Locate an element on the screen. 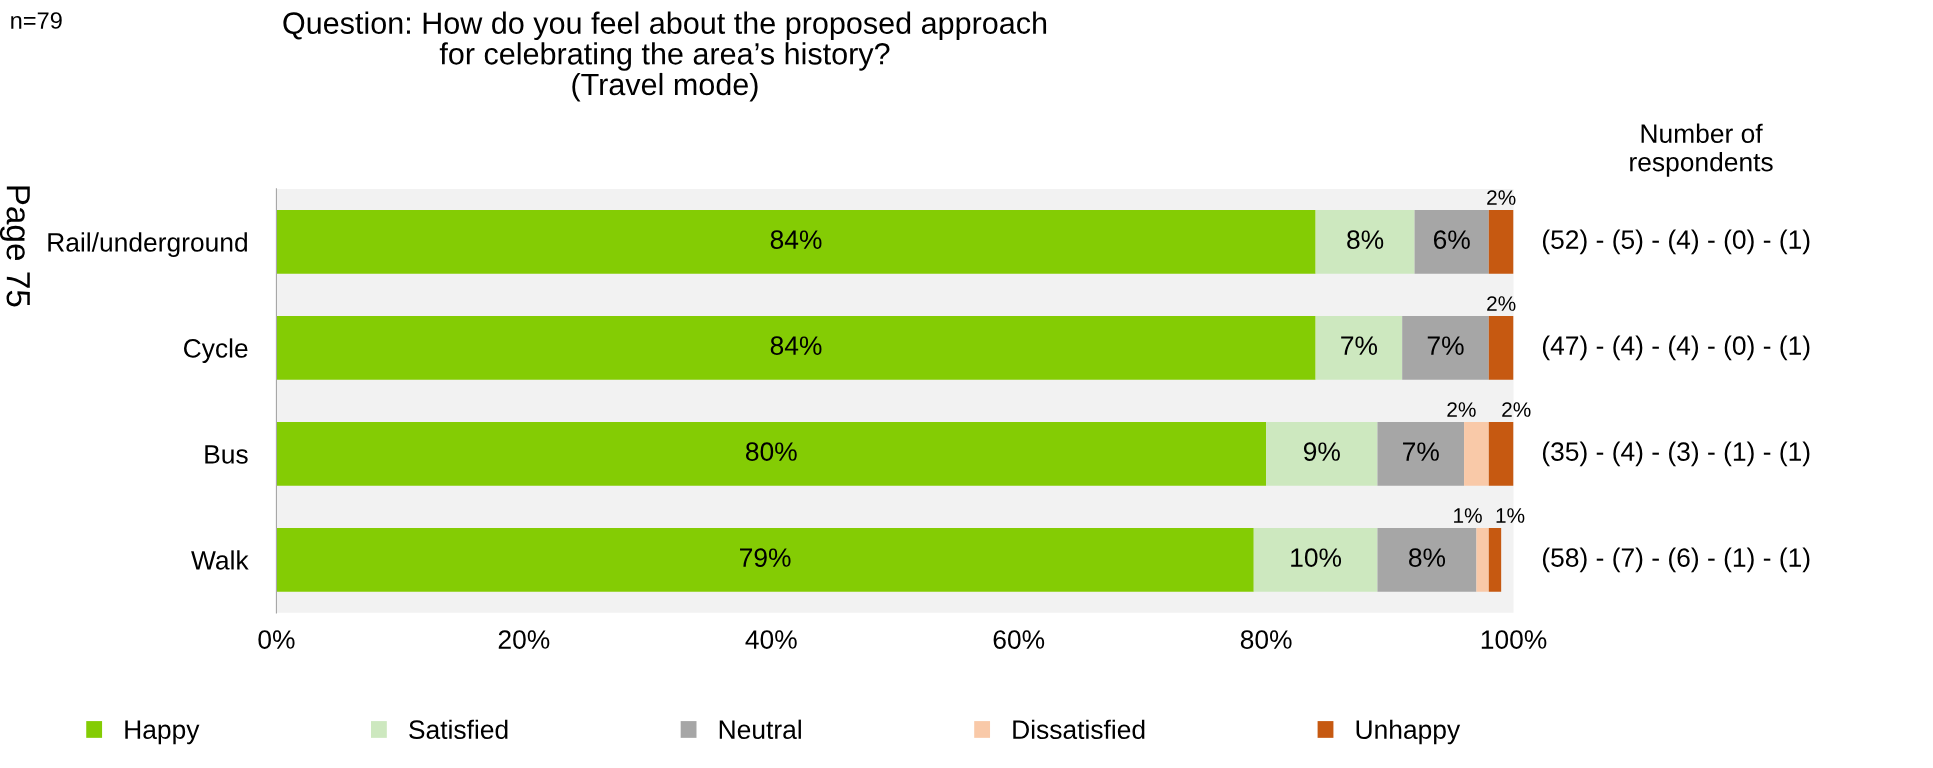 The height and width of the screenshot is (768, 1933). text: Number of respondents is located at coordinates (1701, 150).